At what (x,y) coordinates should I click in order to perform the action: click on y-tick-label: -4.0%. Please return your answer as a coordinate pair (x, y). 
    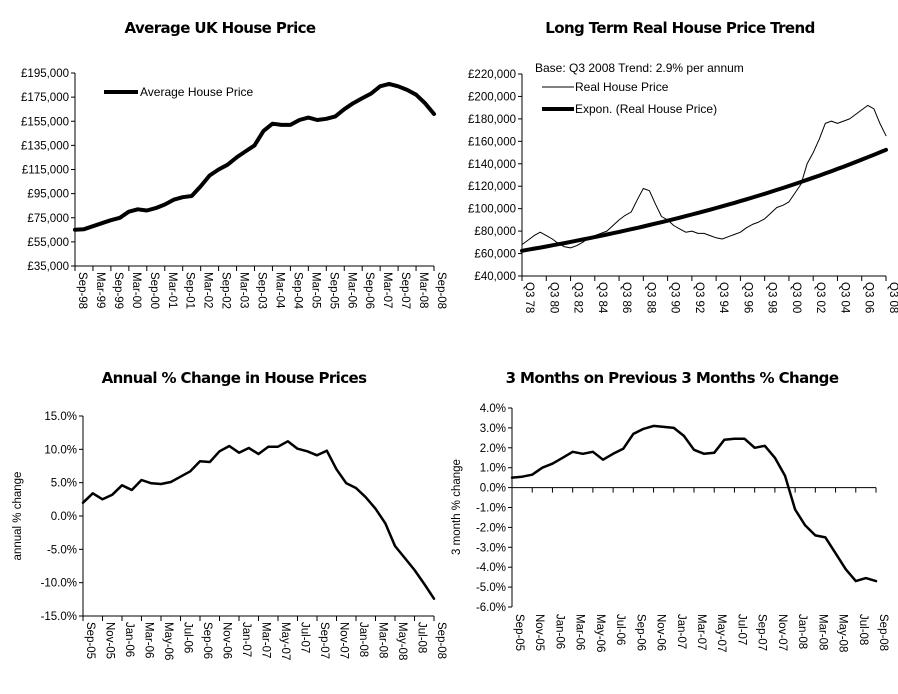
    Looking at the image, I should click on (491, 568).